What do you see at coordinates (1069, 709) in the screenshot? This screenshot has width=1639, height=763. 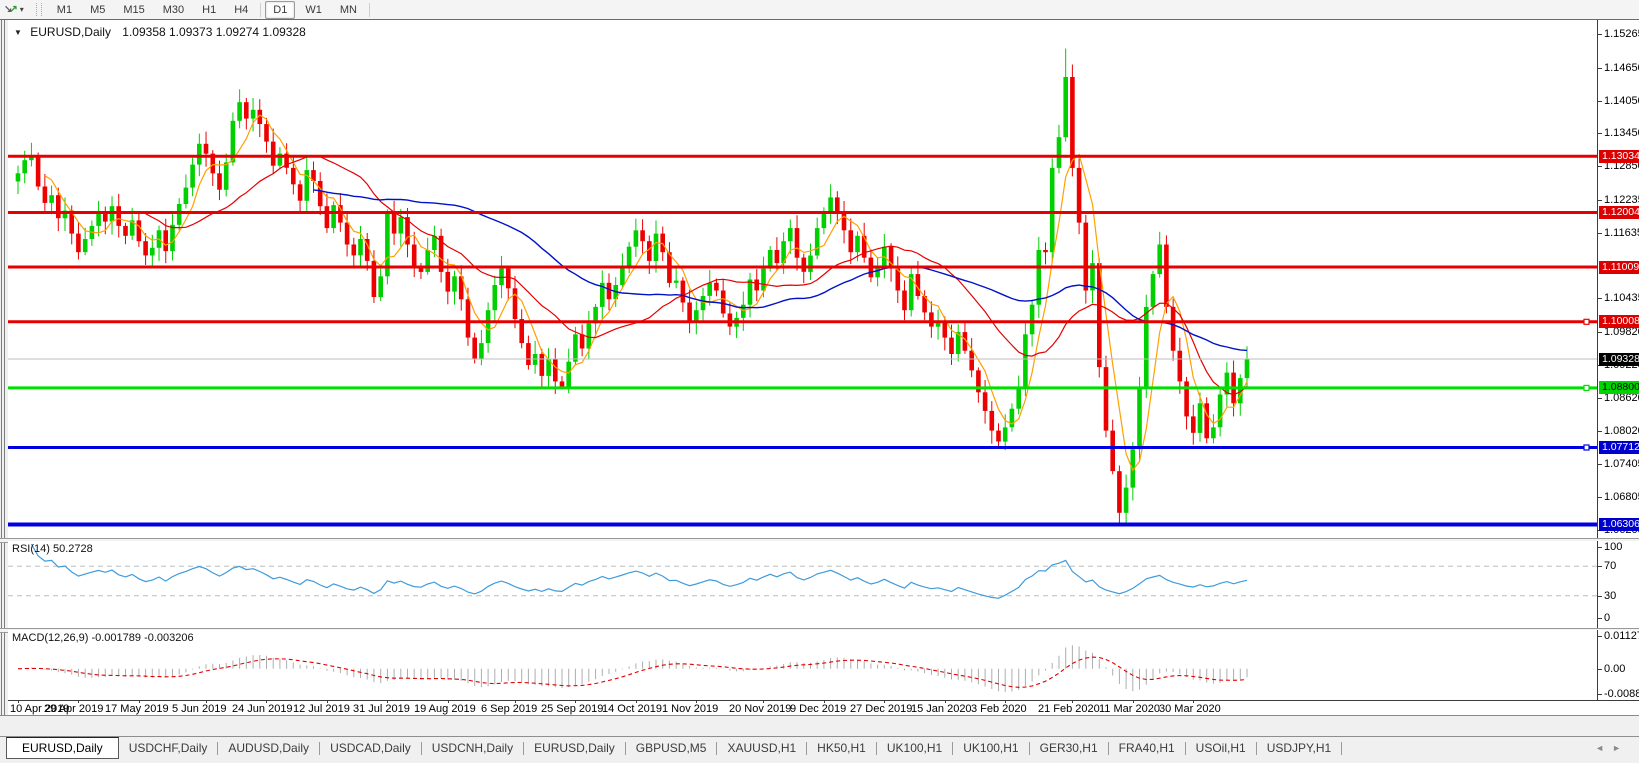 I see `date-label: 21 Feb 2020` at bounding box center [1069, 709].